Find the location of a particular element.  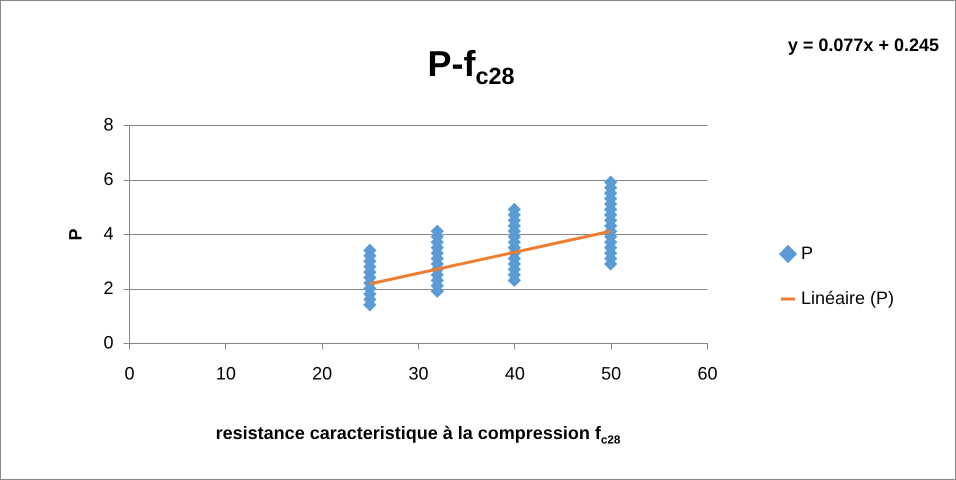

x-tick-label: 40 is located at coordinates (514, 374).